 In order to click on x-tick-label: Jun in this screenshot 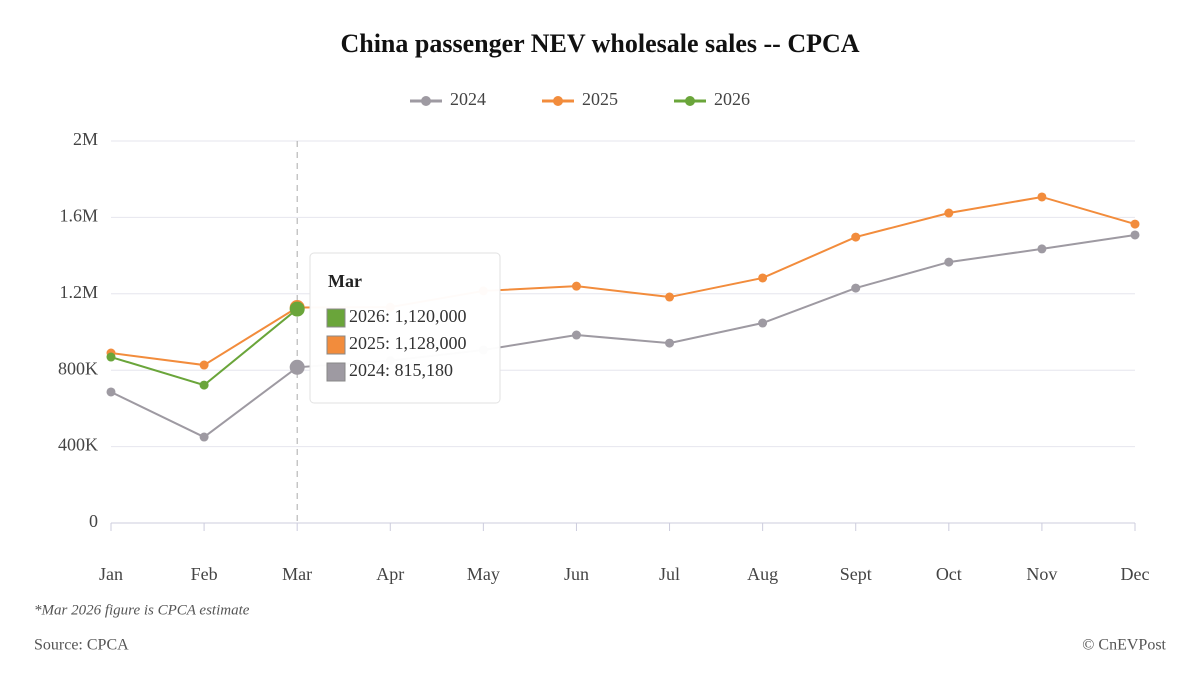, I will do `click(576, 574)`.